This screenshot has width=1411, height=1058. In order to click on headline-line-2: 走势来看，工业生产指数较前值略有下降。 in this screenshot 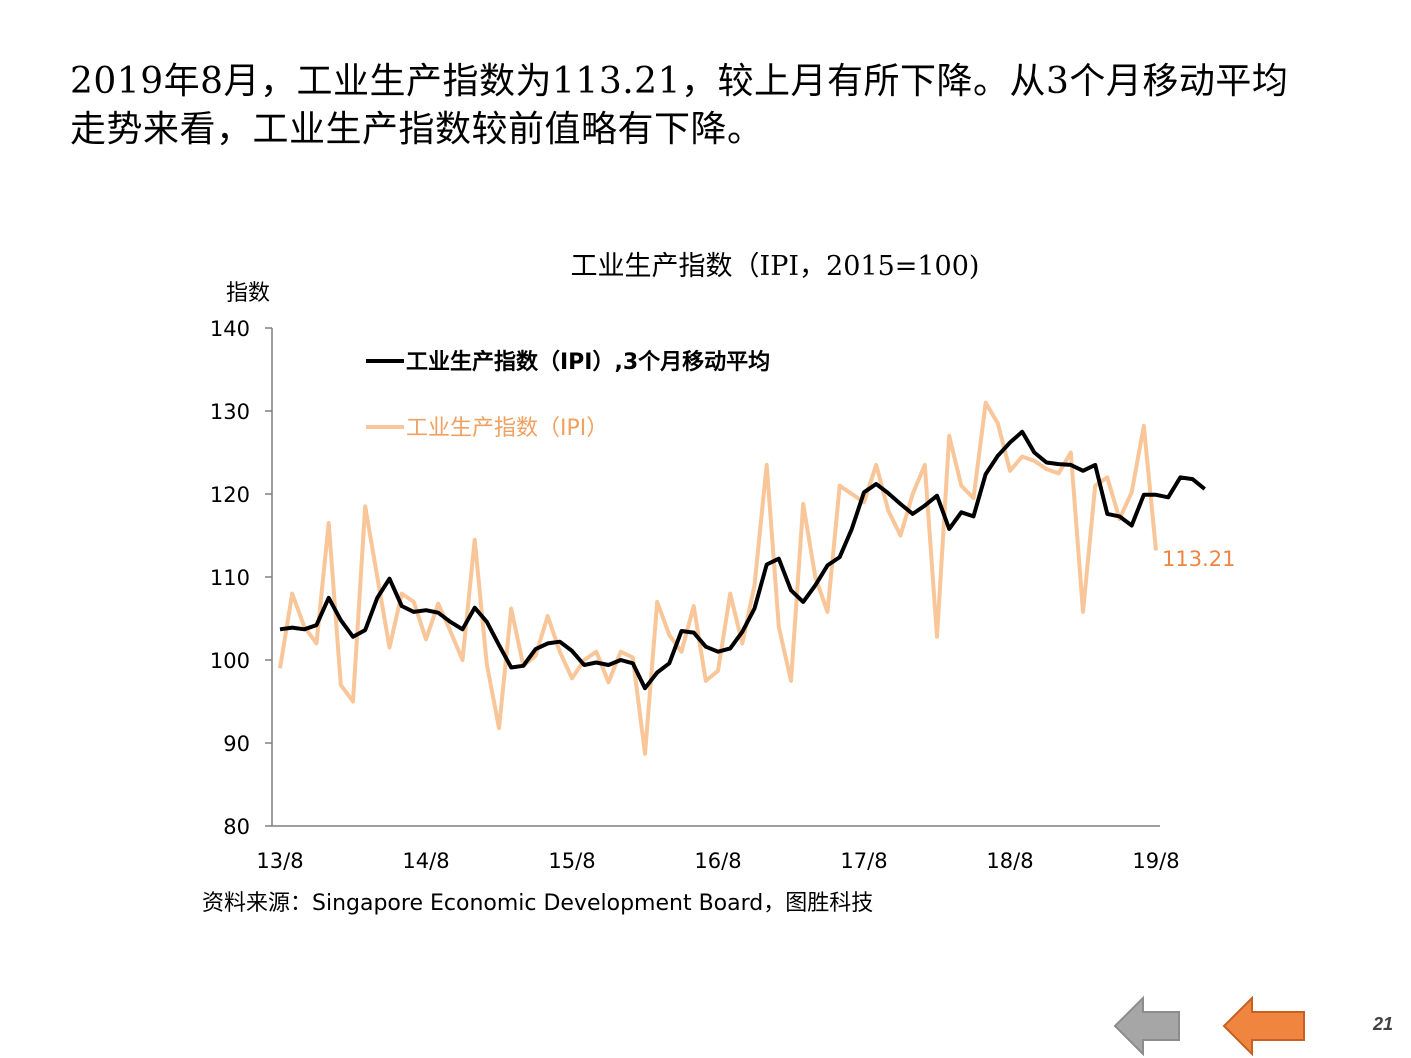, I will do `click(417, 129)`.